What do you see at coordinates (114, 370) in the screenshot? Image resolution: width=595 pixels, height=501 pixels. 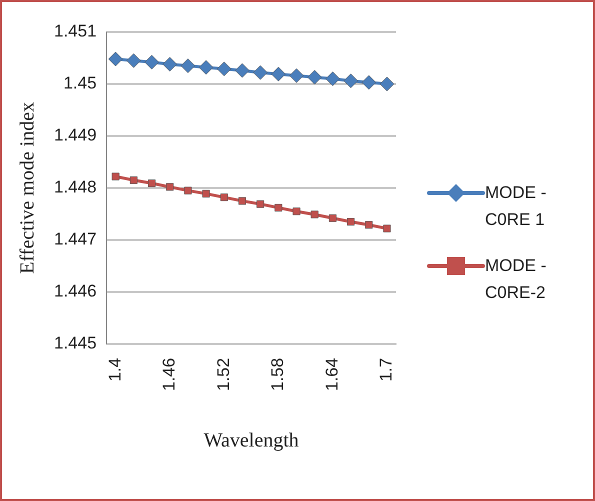 I see `x-tick-label: 1.4` at bounding box center [114, 370].